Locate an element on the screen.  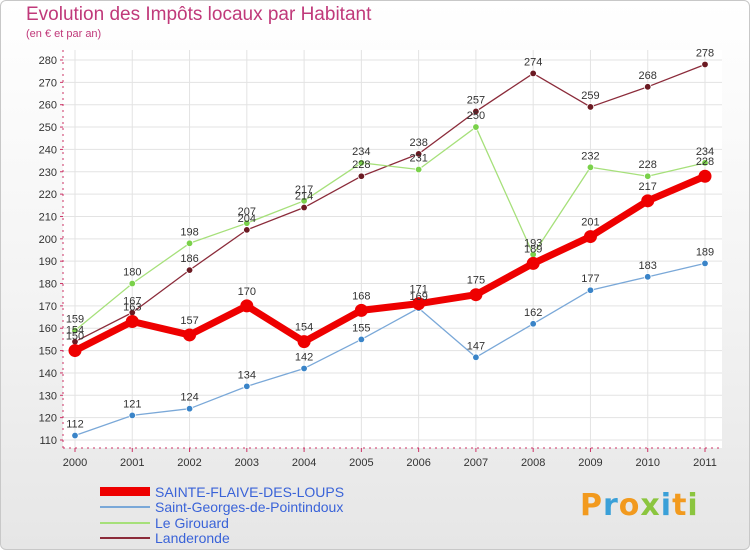
data-label: 134 is located at coordinates (247, 375).